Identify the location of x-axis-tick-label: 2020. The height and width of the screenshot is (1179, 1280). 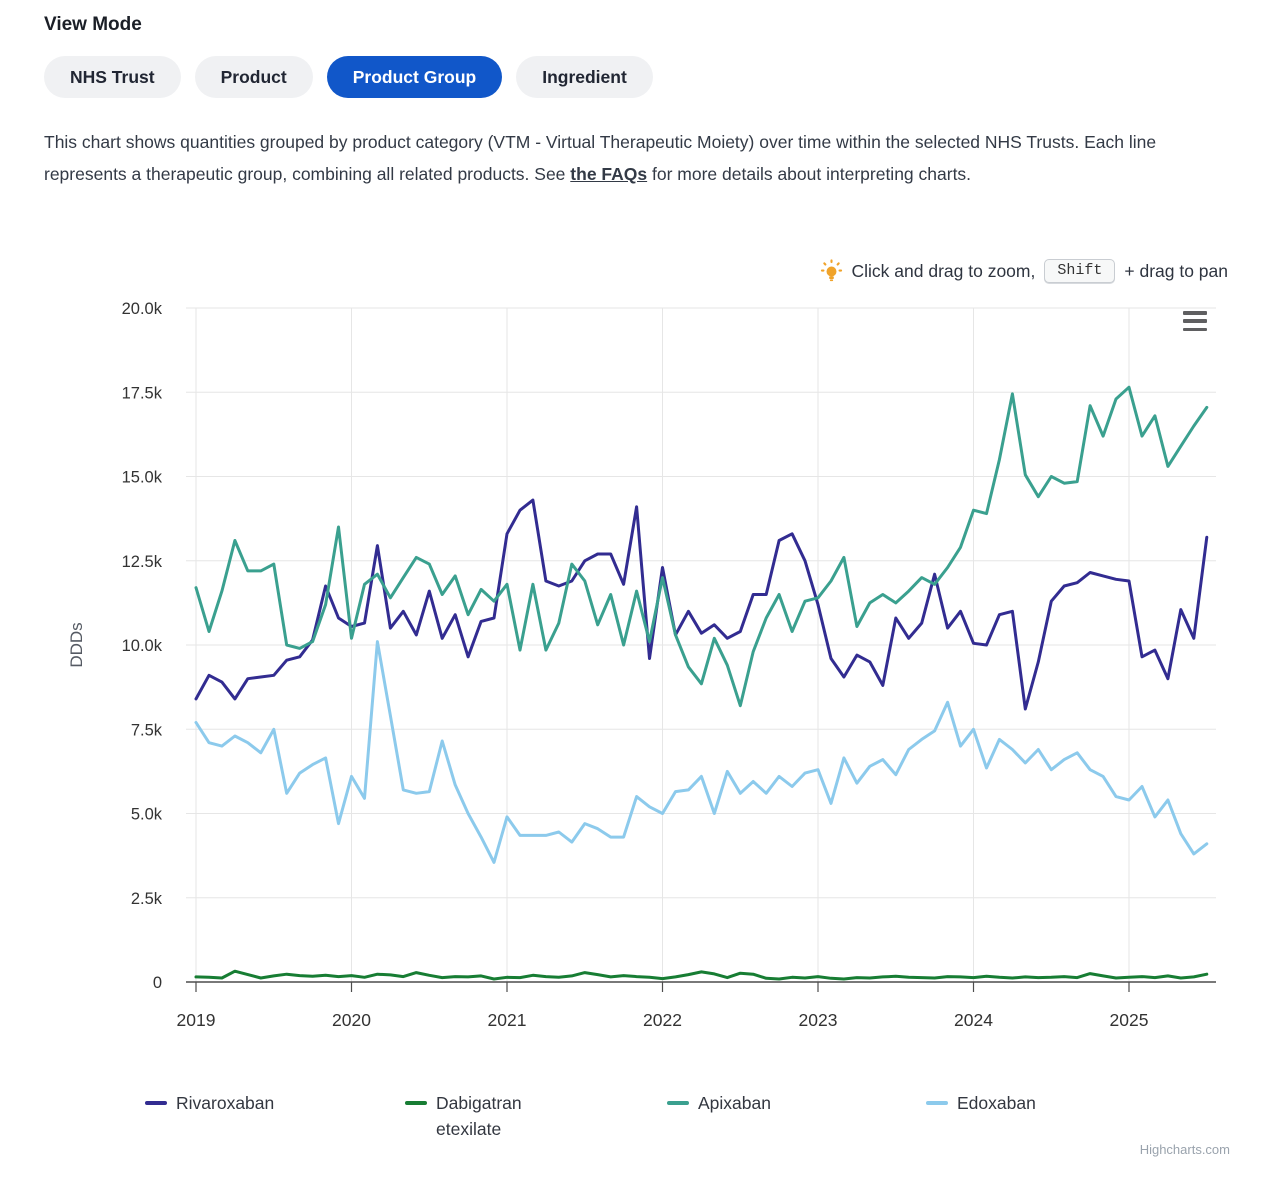
(351, 1020).